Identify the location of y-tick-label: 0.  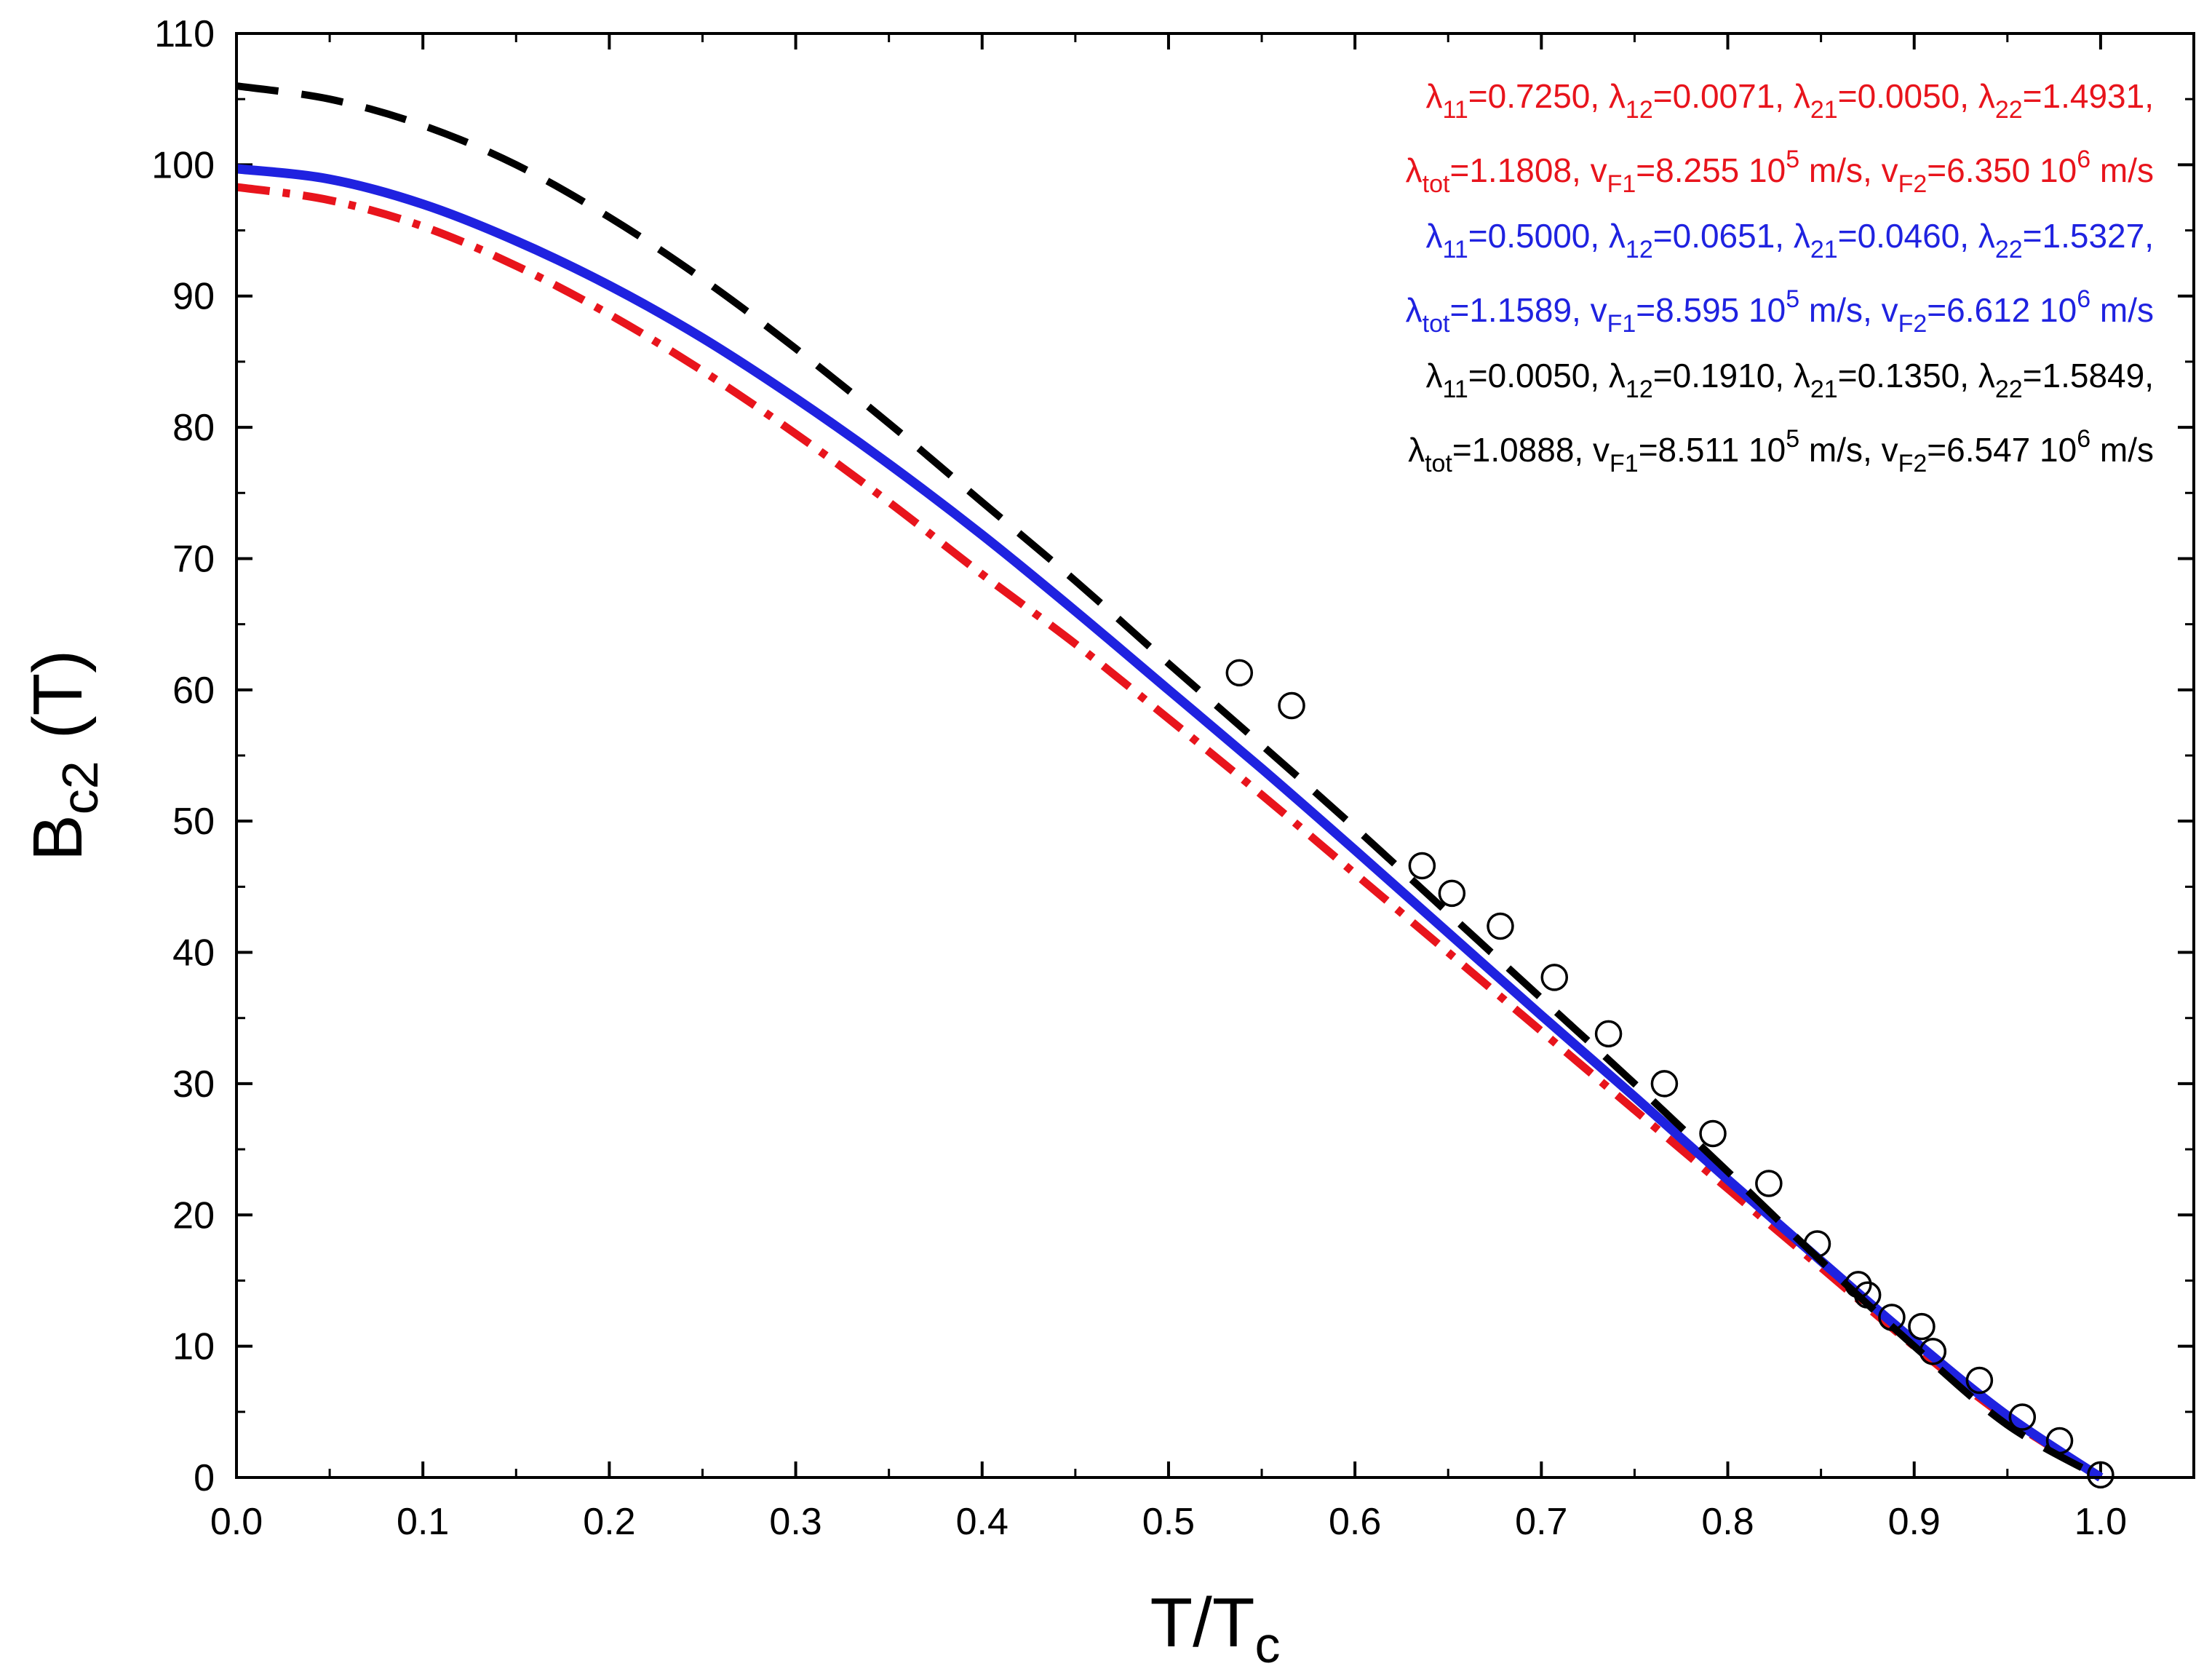
(204, 1478).